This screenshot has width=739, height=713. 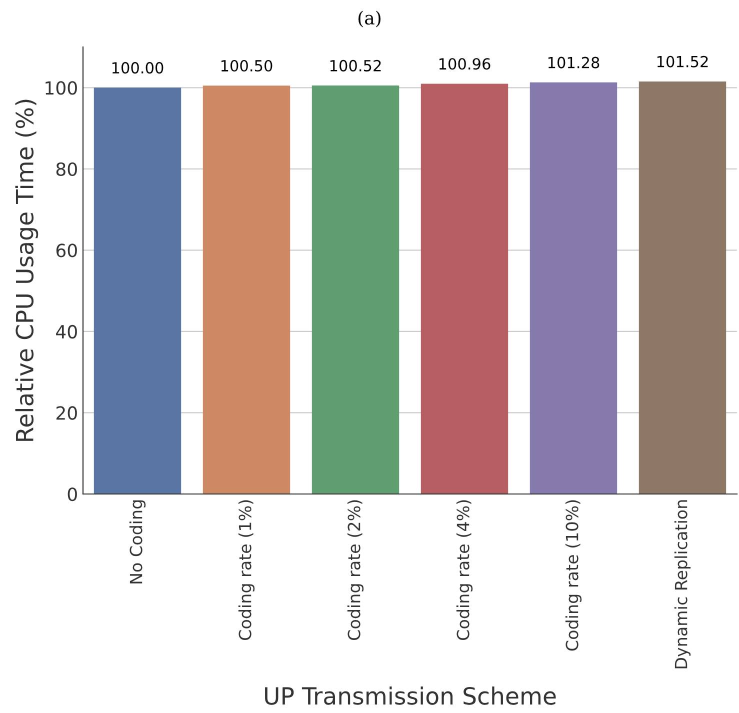 I want to click on y-tick-label: 80, so click(x=66, y=169).